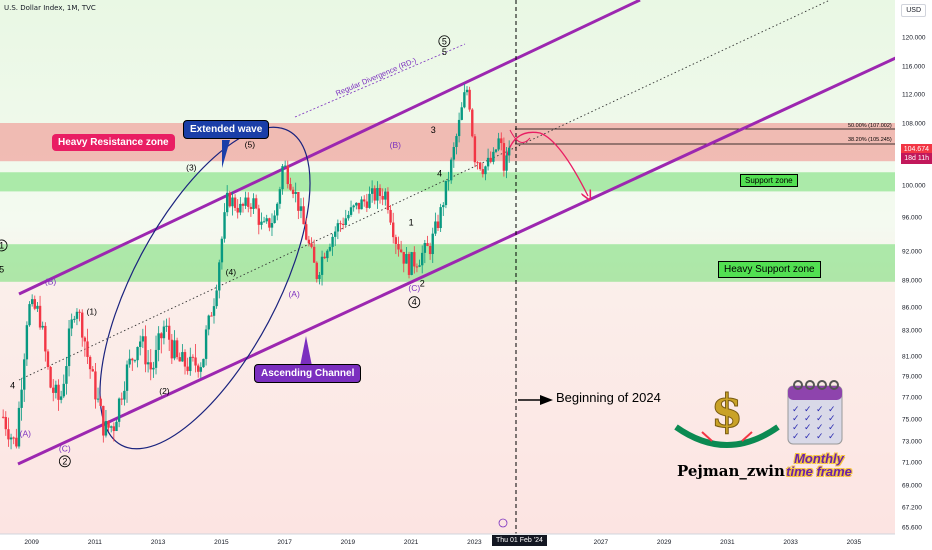 This screenshot has height=550, width=932. I want to click on wave-label: (5), so click(250, 145).